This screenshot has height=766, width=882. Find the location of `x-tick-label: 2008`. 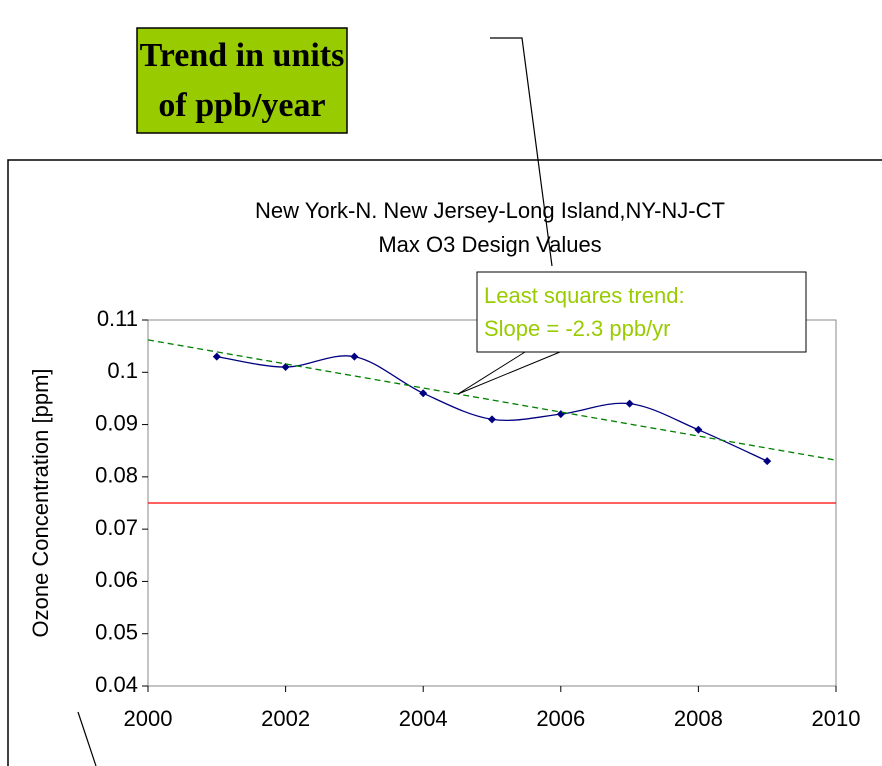

x-tick-label: 2008 is located at coordinates (698, 718).